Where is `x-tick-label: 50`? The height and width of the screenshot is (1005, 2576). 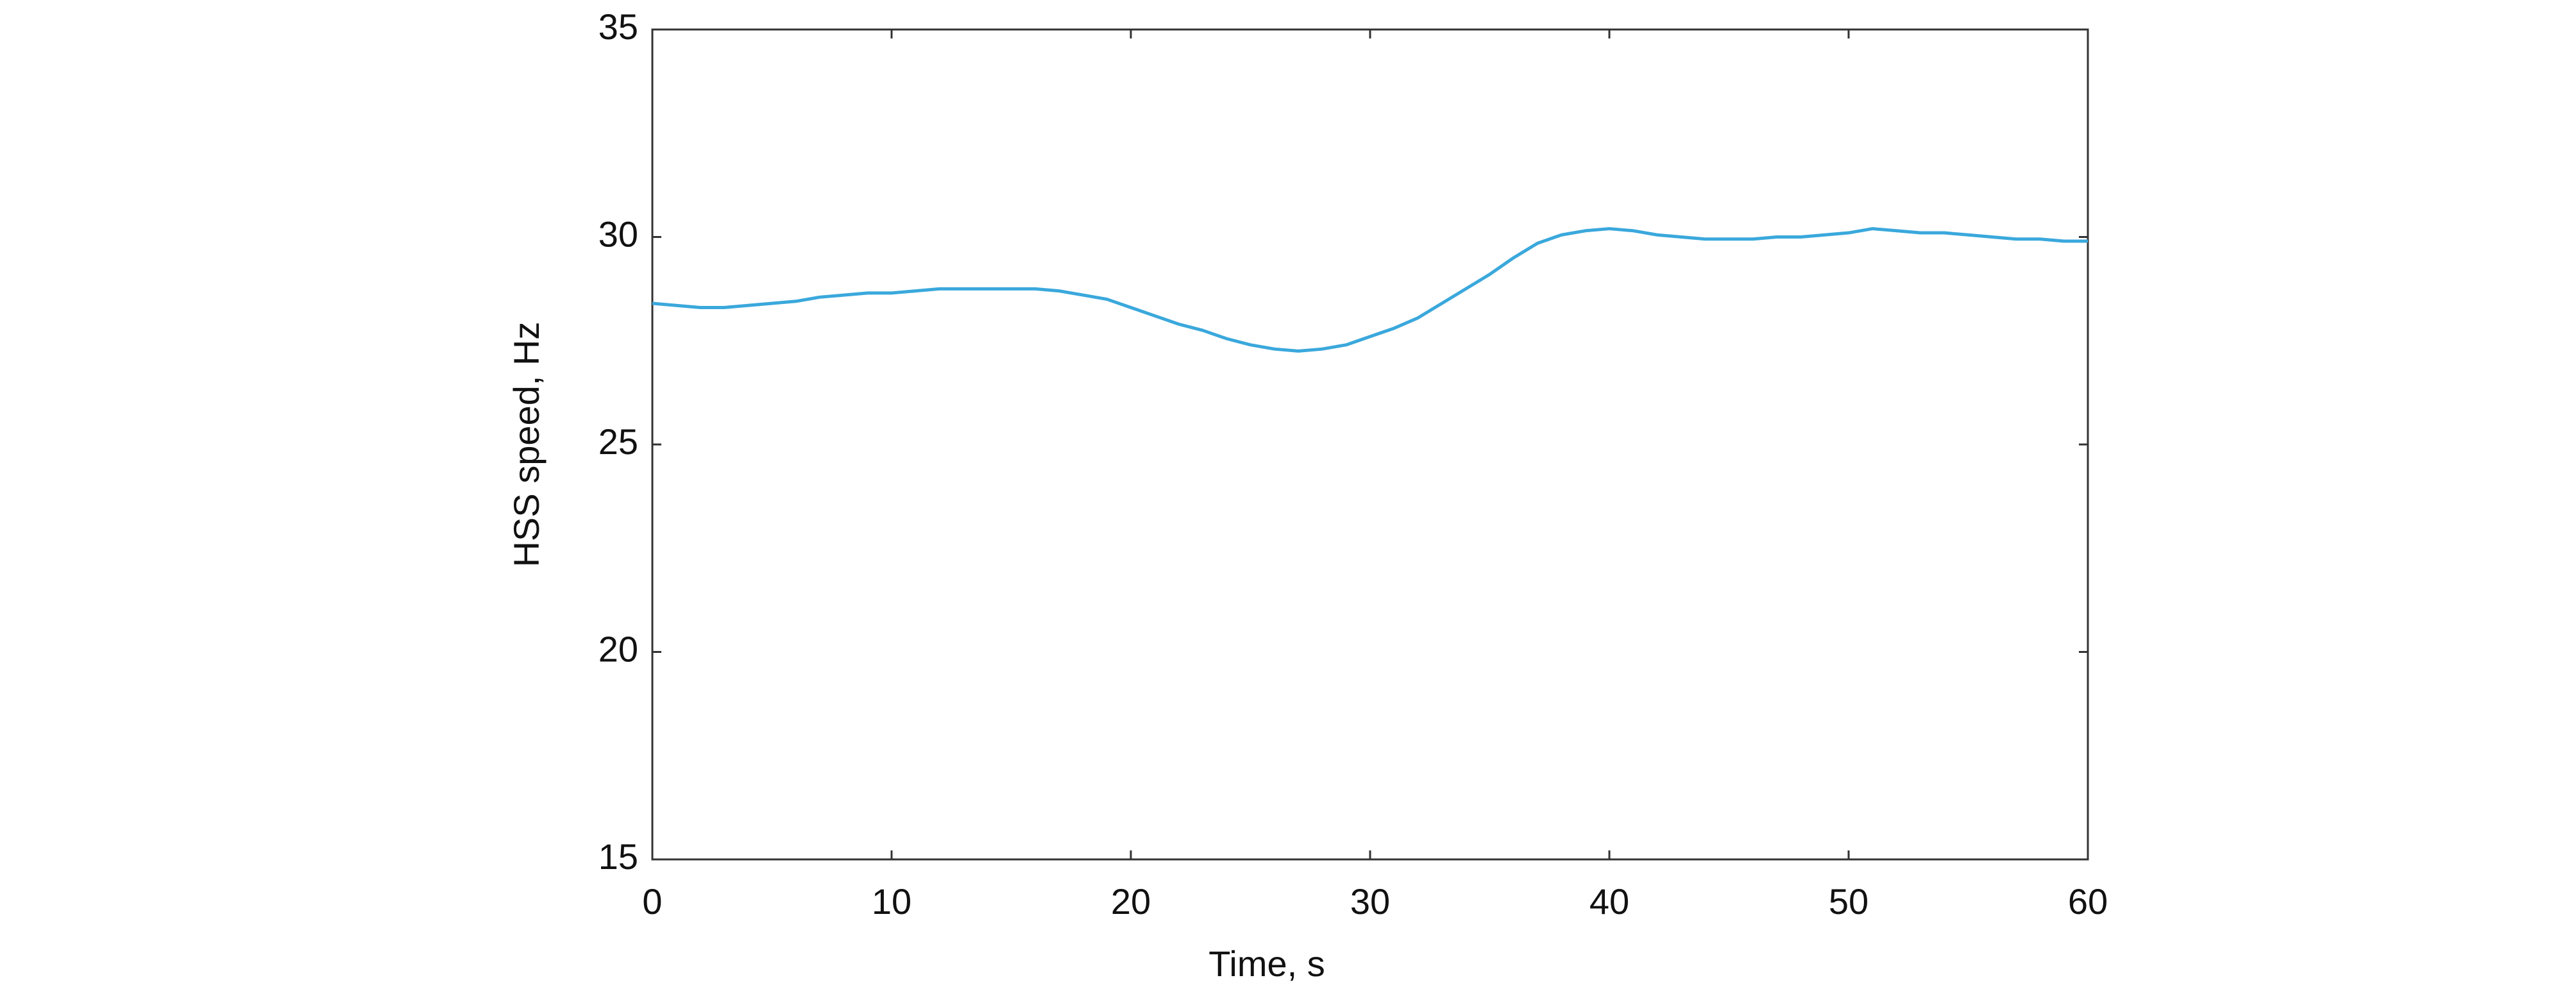
x-tick-label: 50 is located at coordinates (1848, 901).